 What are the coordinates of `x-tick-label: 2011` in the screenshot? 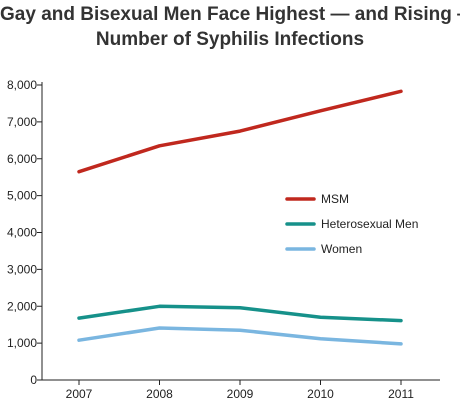 It's located at (401, 394).